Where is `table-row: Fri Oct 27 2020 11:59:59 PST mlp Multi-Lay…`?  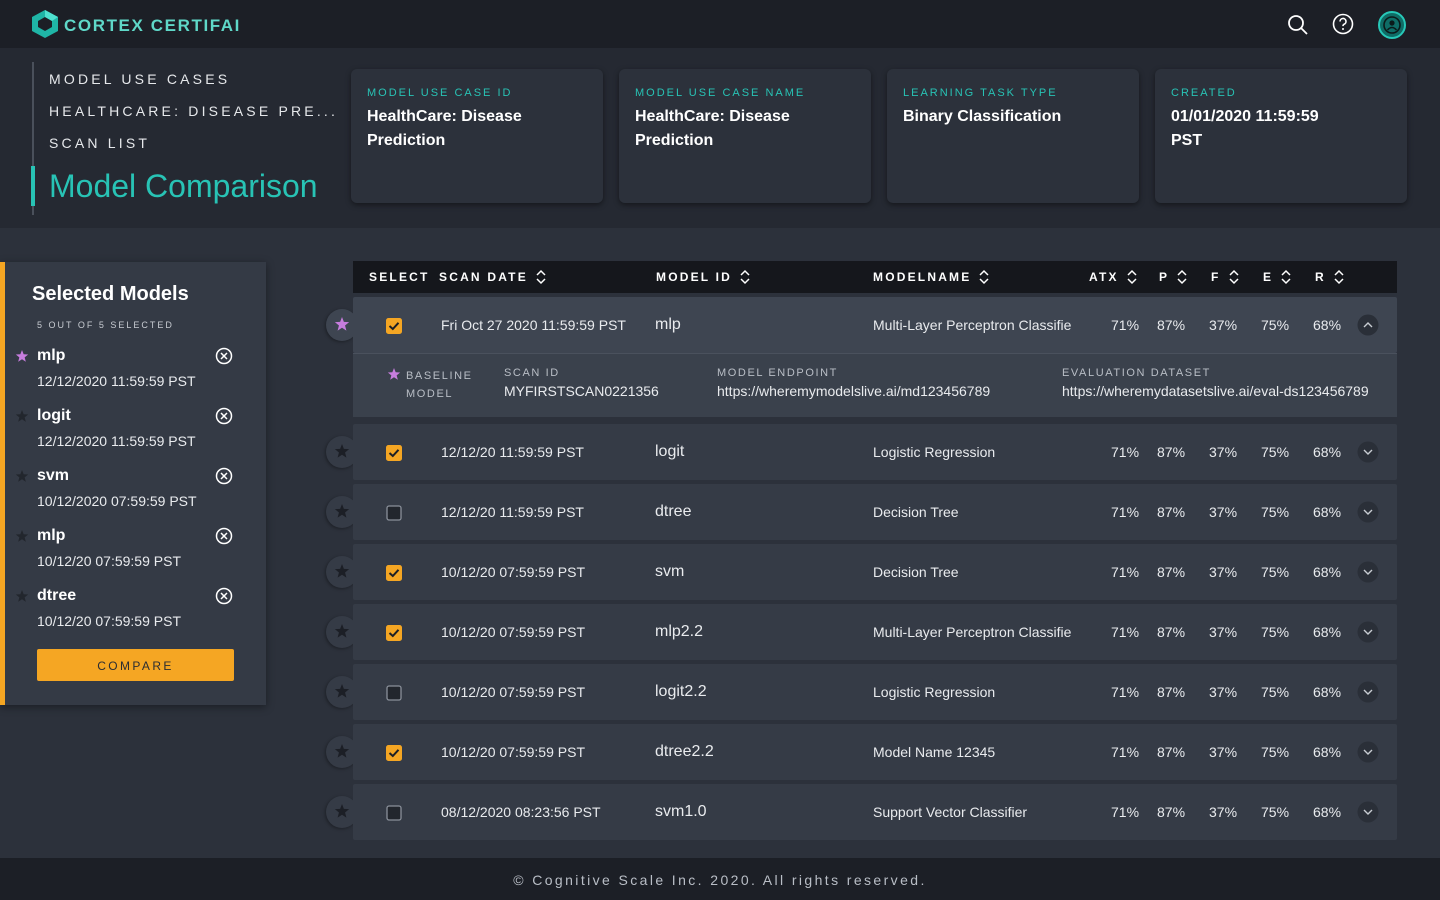
table-row: Fri Oct 27 2020 11:59:59 PST mlp Multi-Lay… is located at coordinates (875, 325).